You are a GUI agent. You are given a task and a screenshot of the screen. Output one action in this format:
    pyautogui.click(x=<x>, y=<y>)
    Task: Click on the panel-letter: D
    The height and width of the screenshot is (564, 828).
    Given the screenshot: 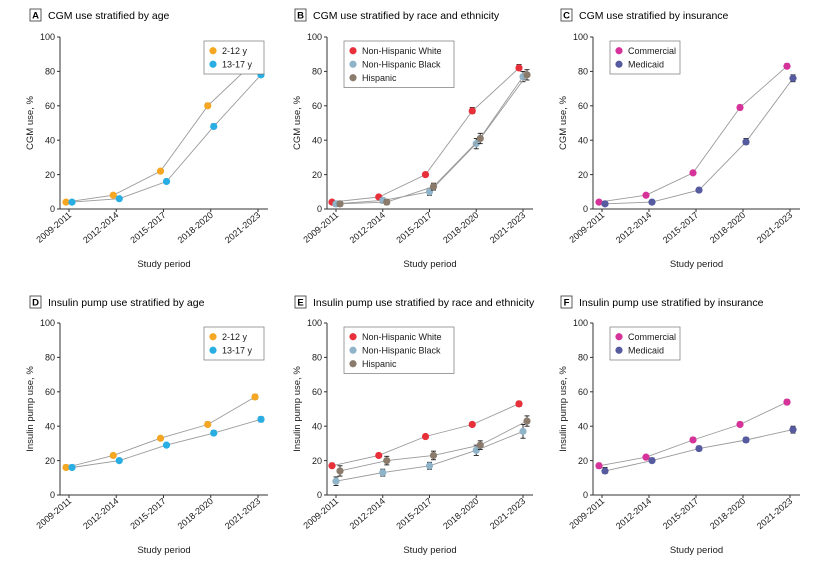 What is the action you would take?
    pyautogui.click(x=35, y=303)
    